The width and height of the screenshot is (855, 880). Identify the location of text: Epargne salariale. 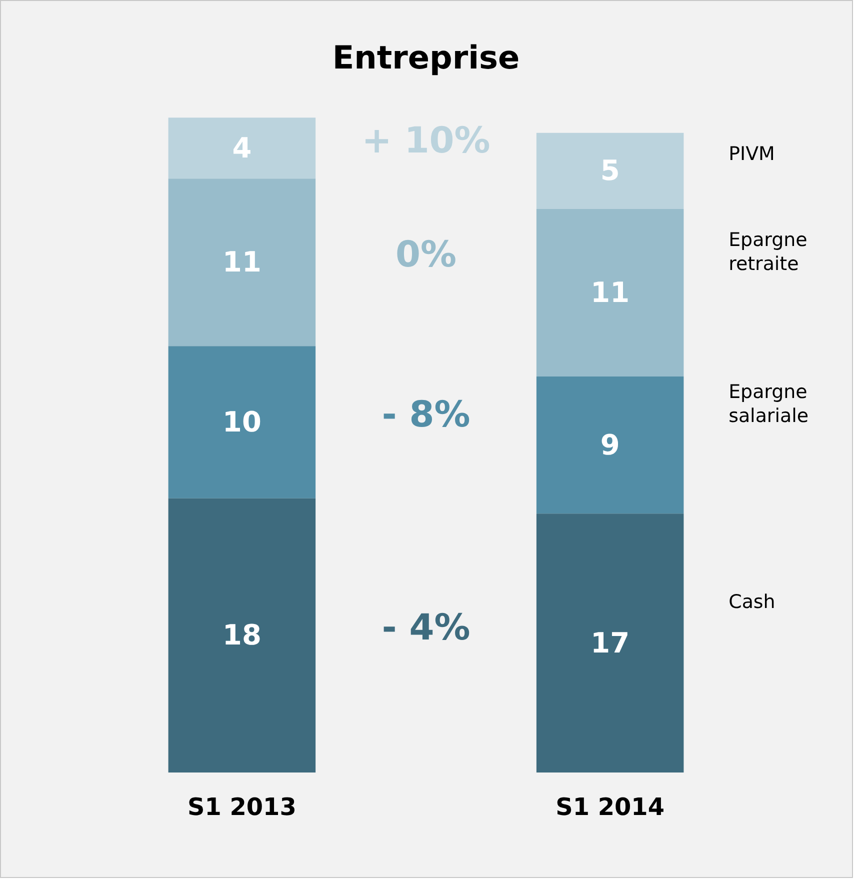
(768, 404).